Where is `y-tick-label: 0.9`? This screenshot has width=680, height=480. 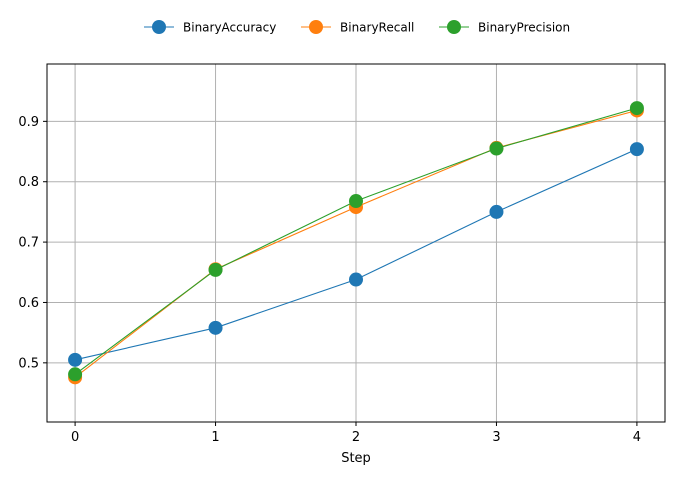
y-tick-label: 0.9 is located at coordinates (28, 122).